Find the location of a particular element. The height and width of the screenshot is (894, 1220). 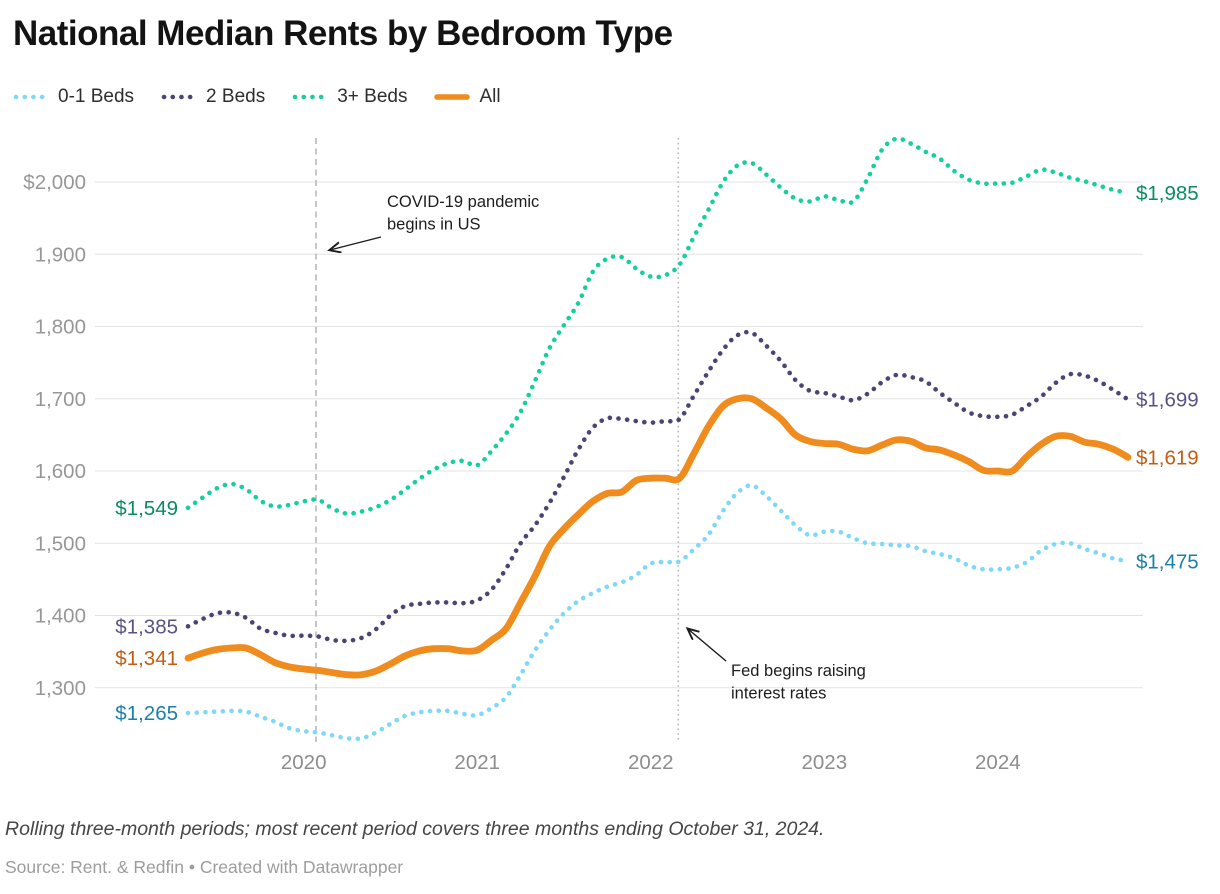

legend-item-all: All is located at coordinates (467, 97).